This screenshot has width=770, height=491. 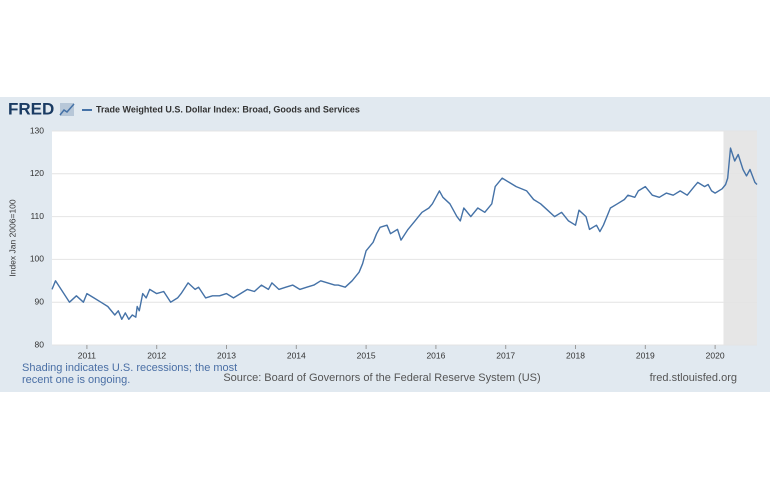 I want to click on y-tick-label: 90, so click(x=40, y=301).